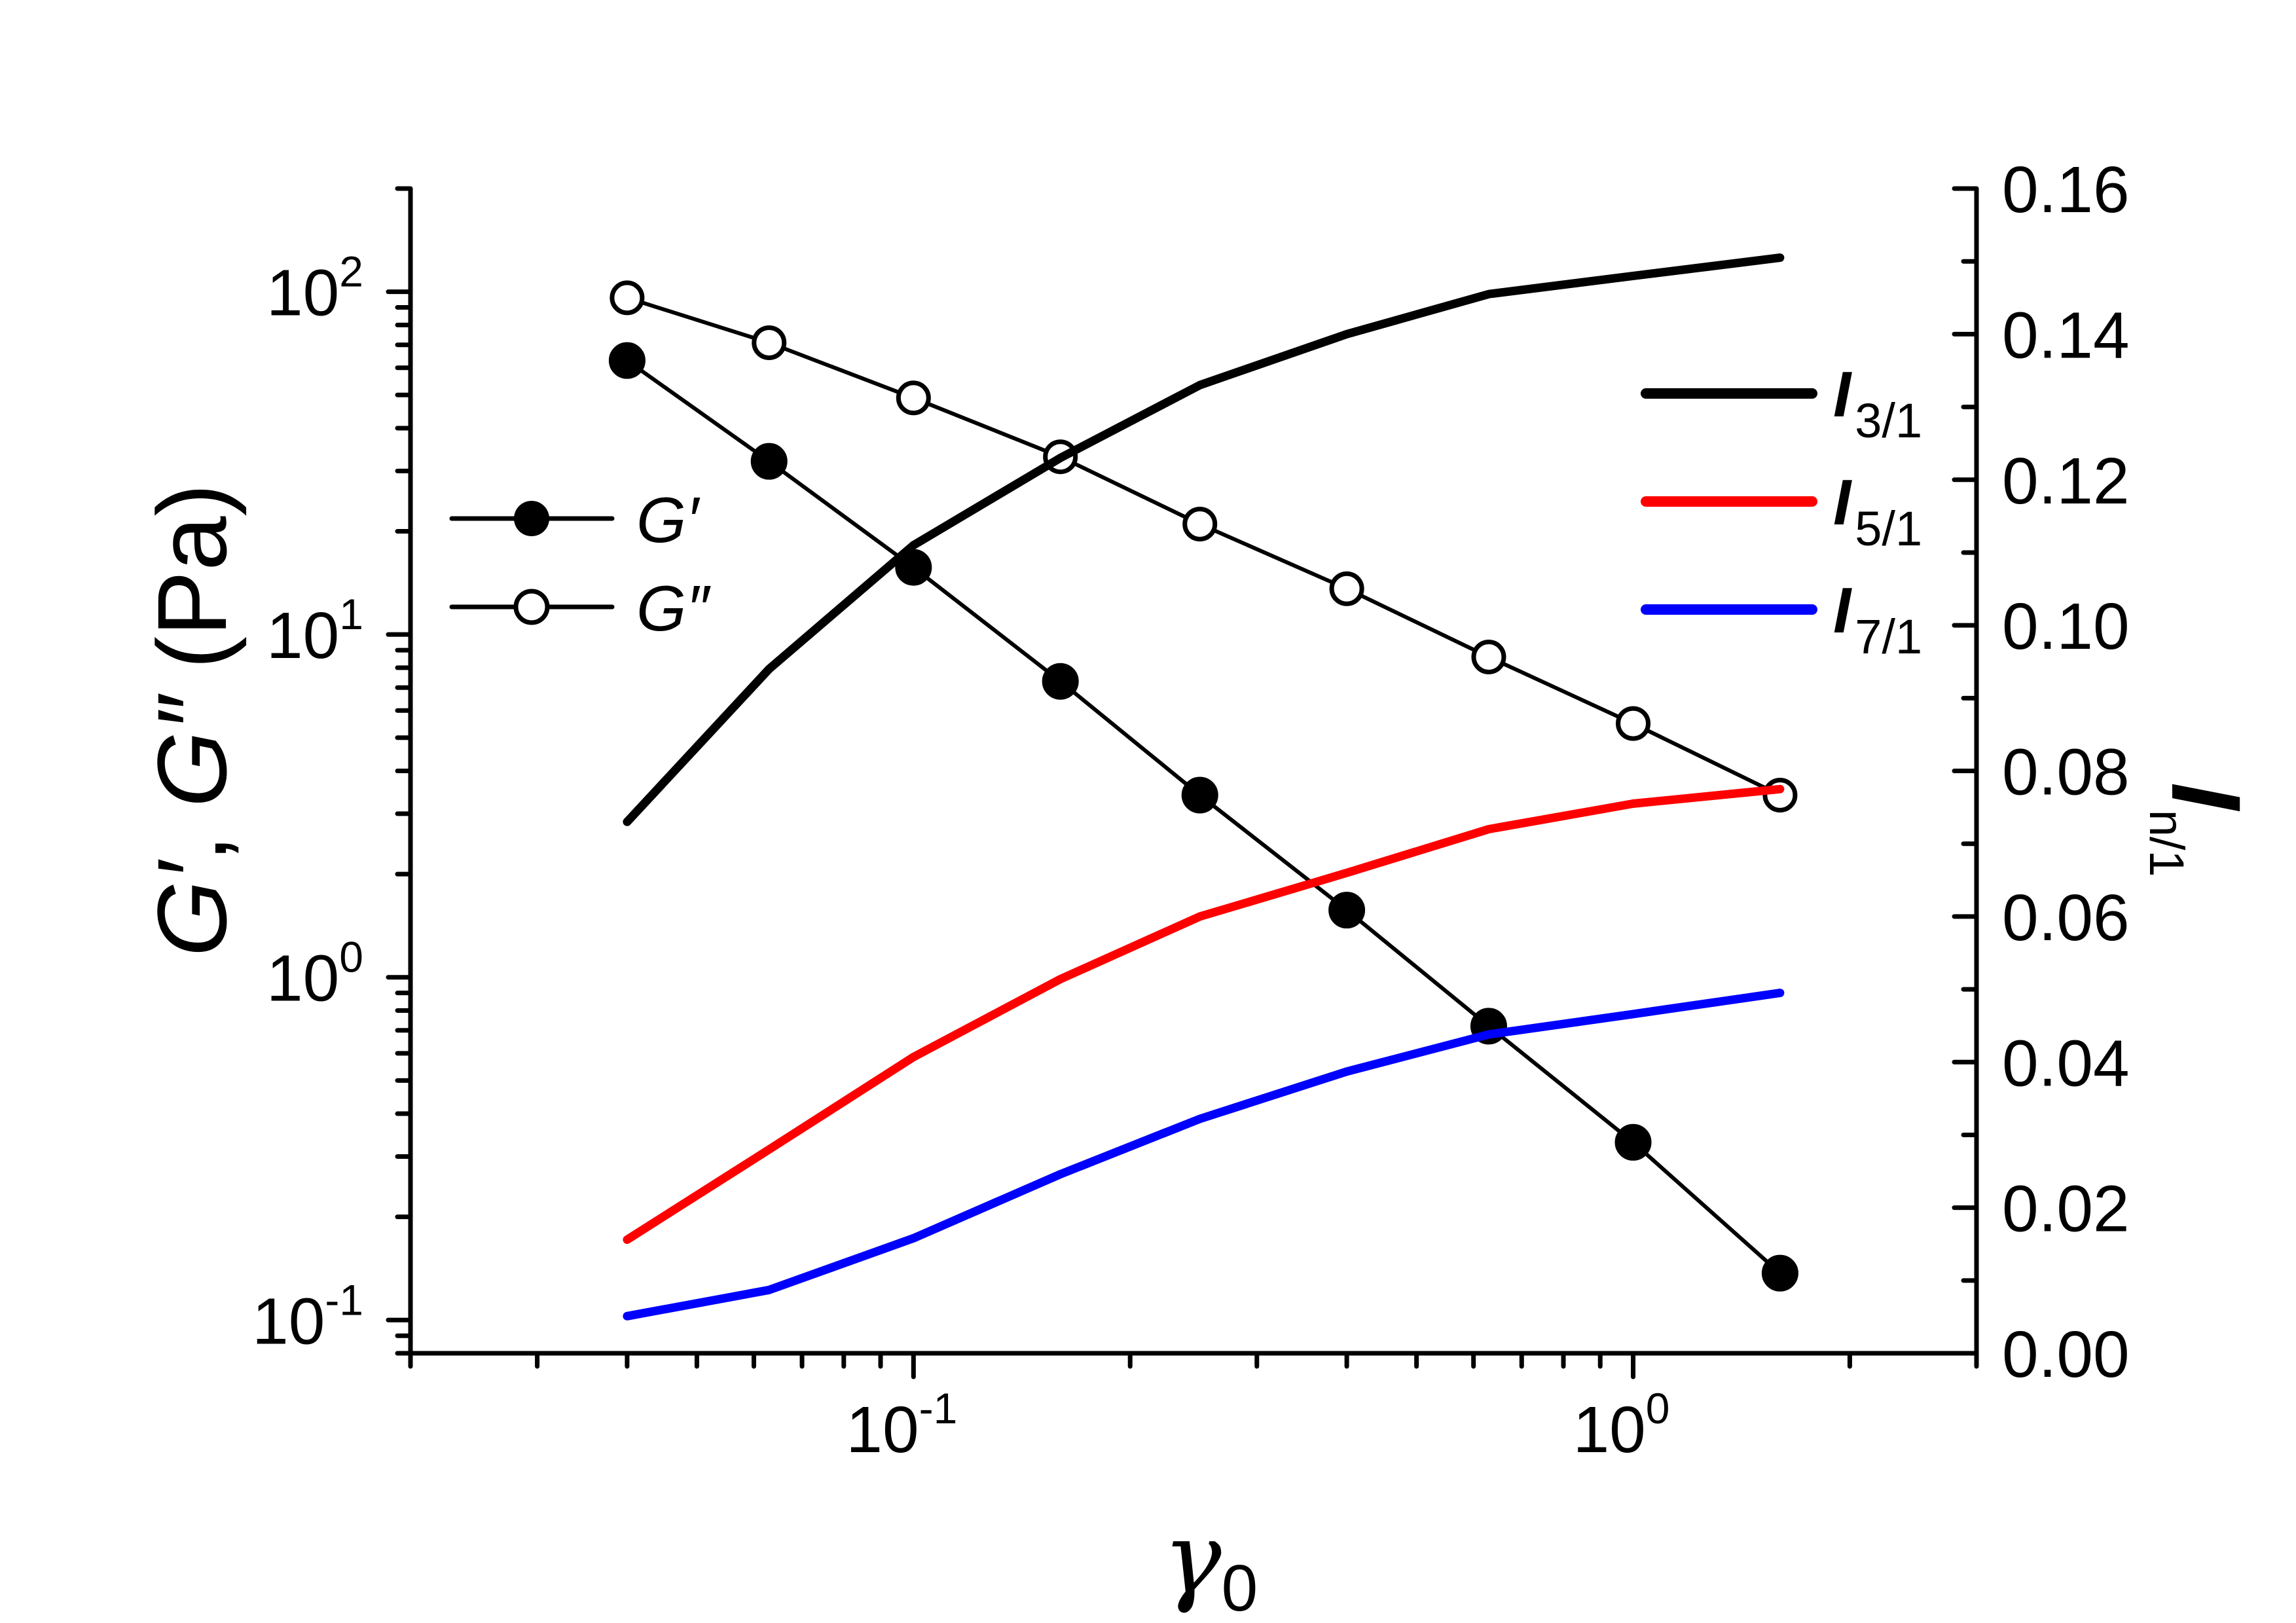 The image size is (2296, 1623). Describe the element at coordinates (351, 614) in the screenshot. I see `y-left-tick-exponent: 1` at that location.